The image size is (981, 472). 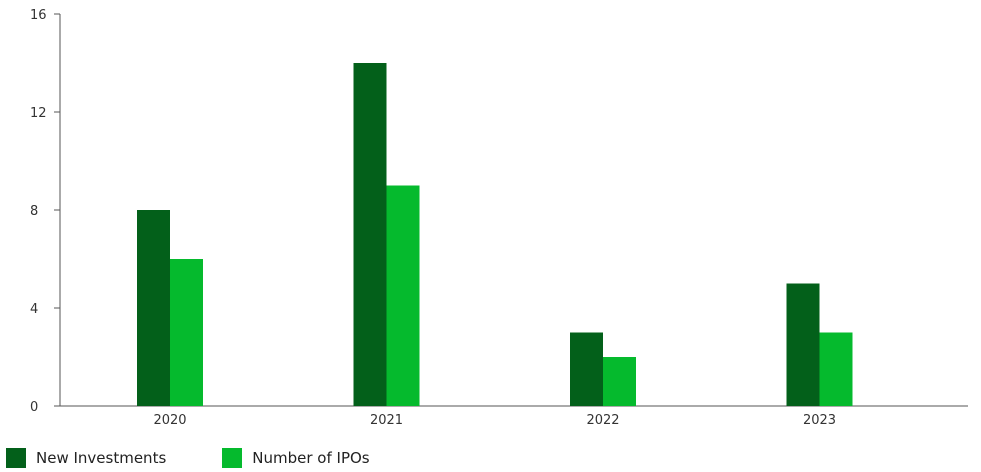 I want to click on y-tick-label: 8, so click(x=34, y=211).